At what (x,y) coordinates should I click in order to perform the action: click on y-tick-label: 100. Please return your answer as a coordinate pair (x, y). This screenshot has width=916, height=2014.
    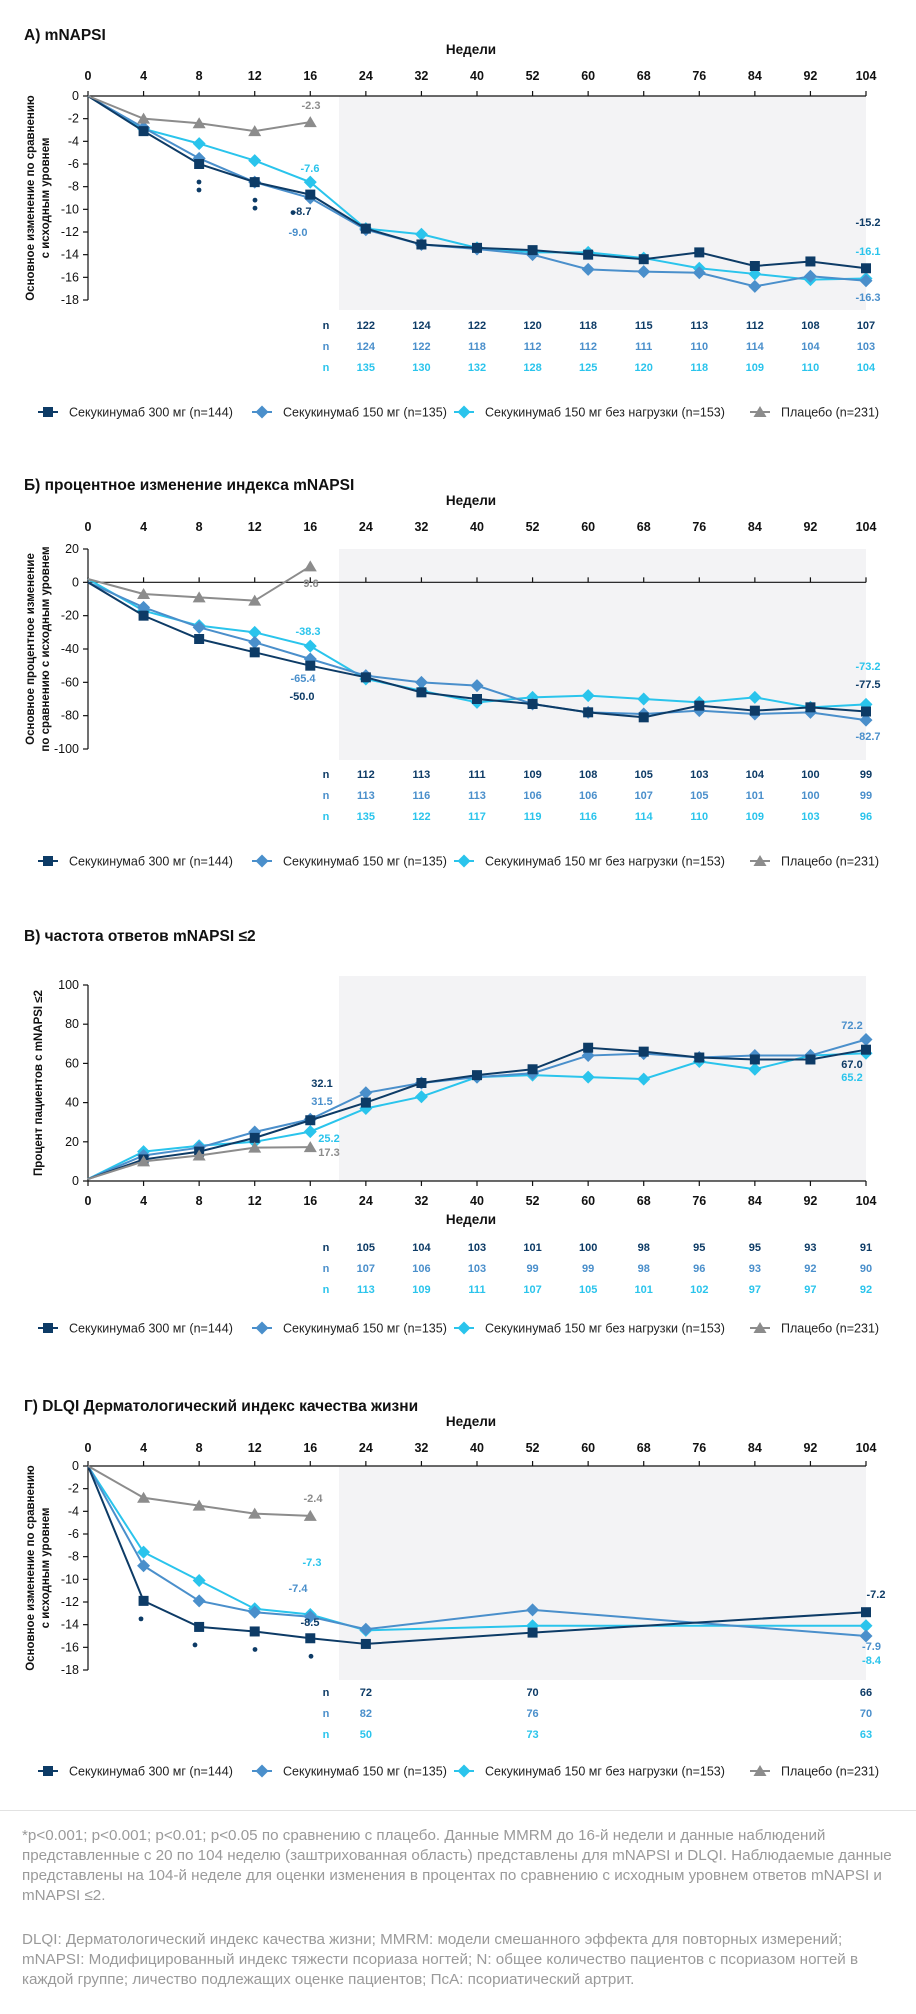
    Looking at the image, I should click on (68, 985).